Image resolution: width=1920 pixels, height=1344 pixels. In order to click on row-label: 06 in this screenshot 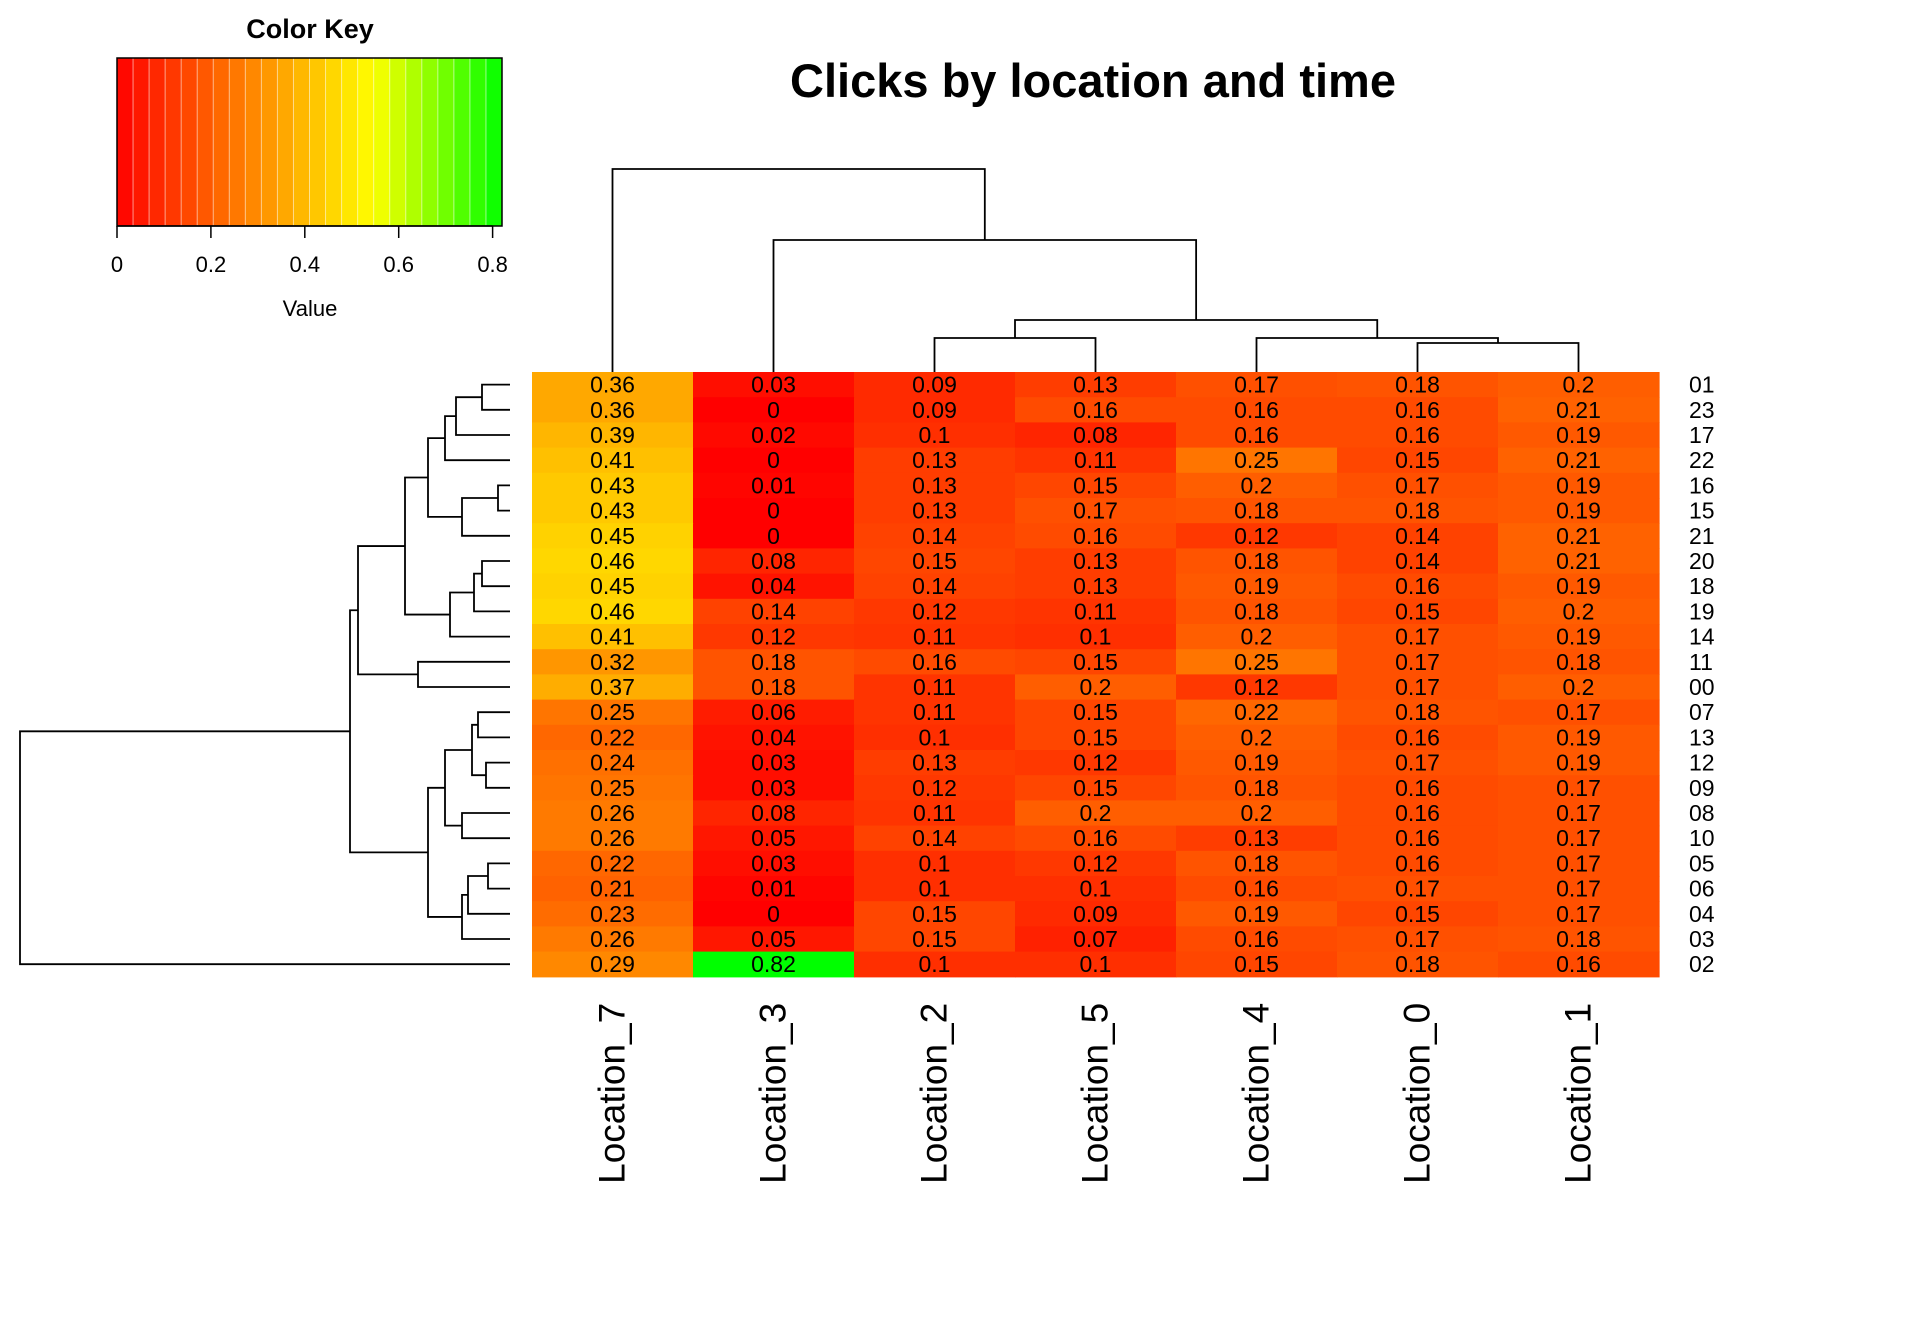, I will do `click(1702, 889)`.